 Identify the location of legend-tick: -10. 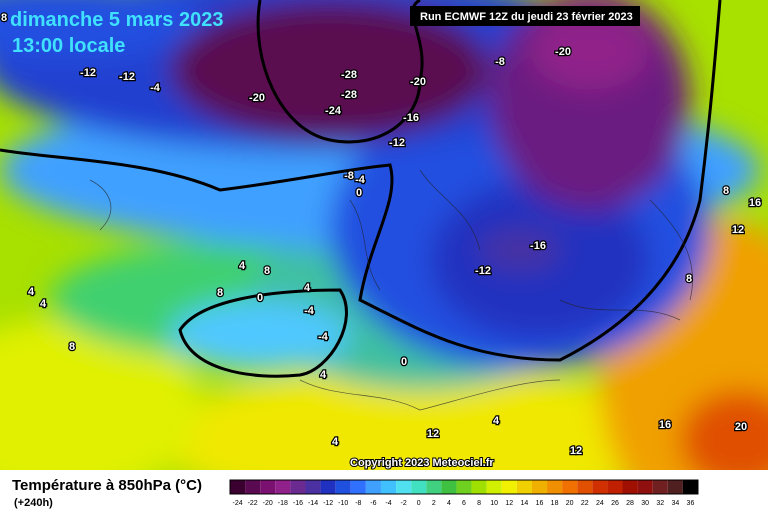
(343, 503).